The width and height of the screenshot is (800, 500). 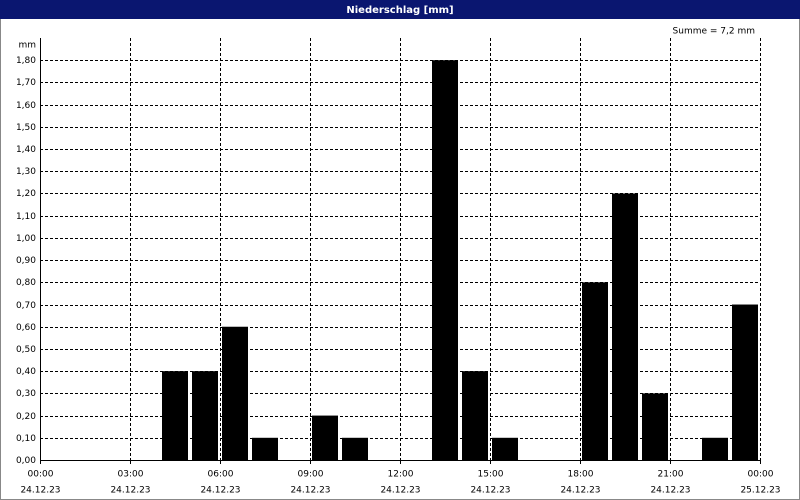 I want to click on y-tick-label: 0,70, so click(x=26, y=306).